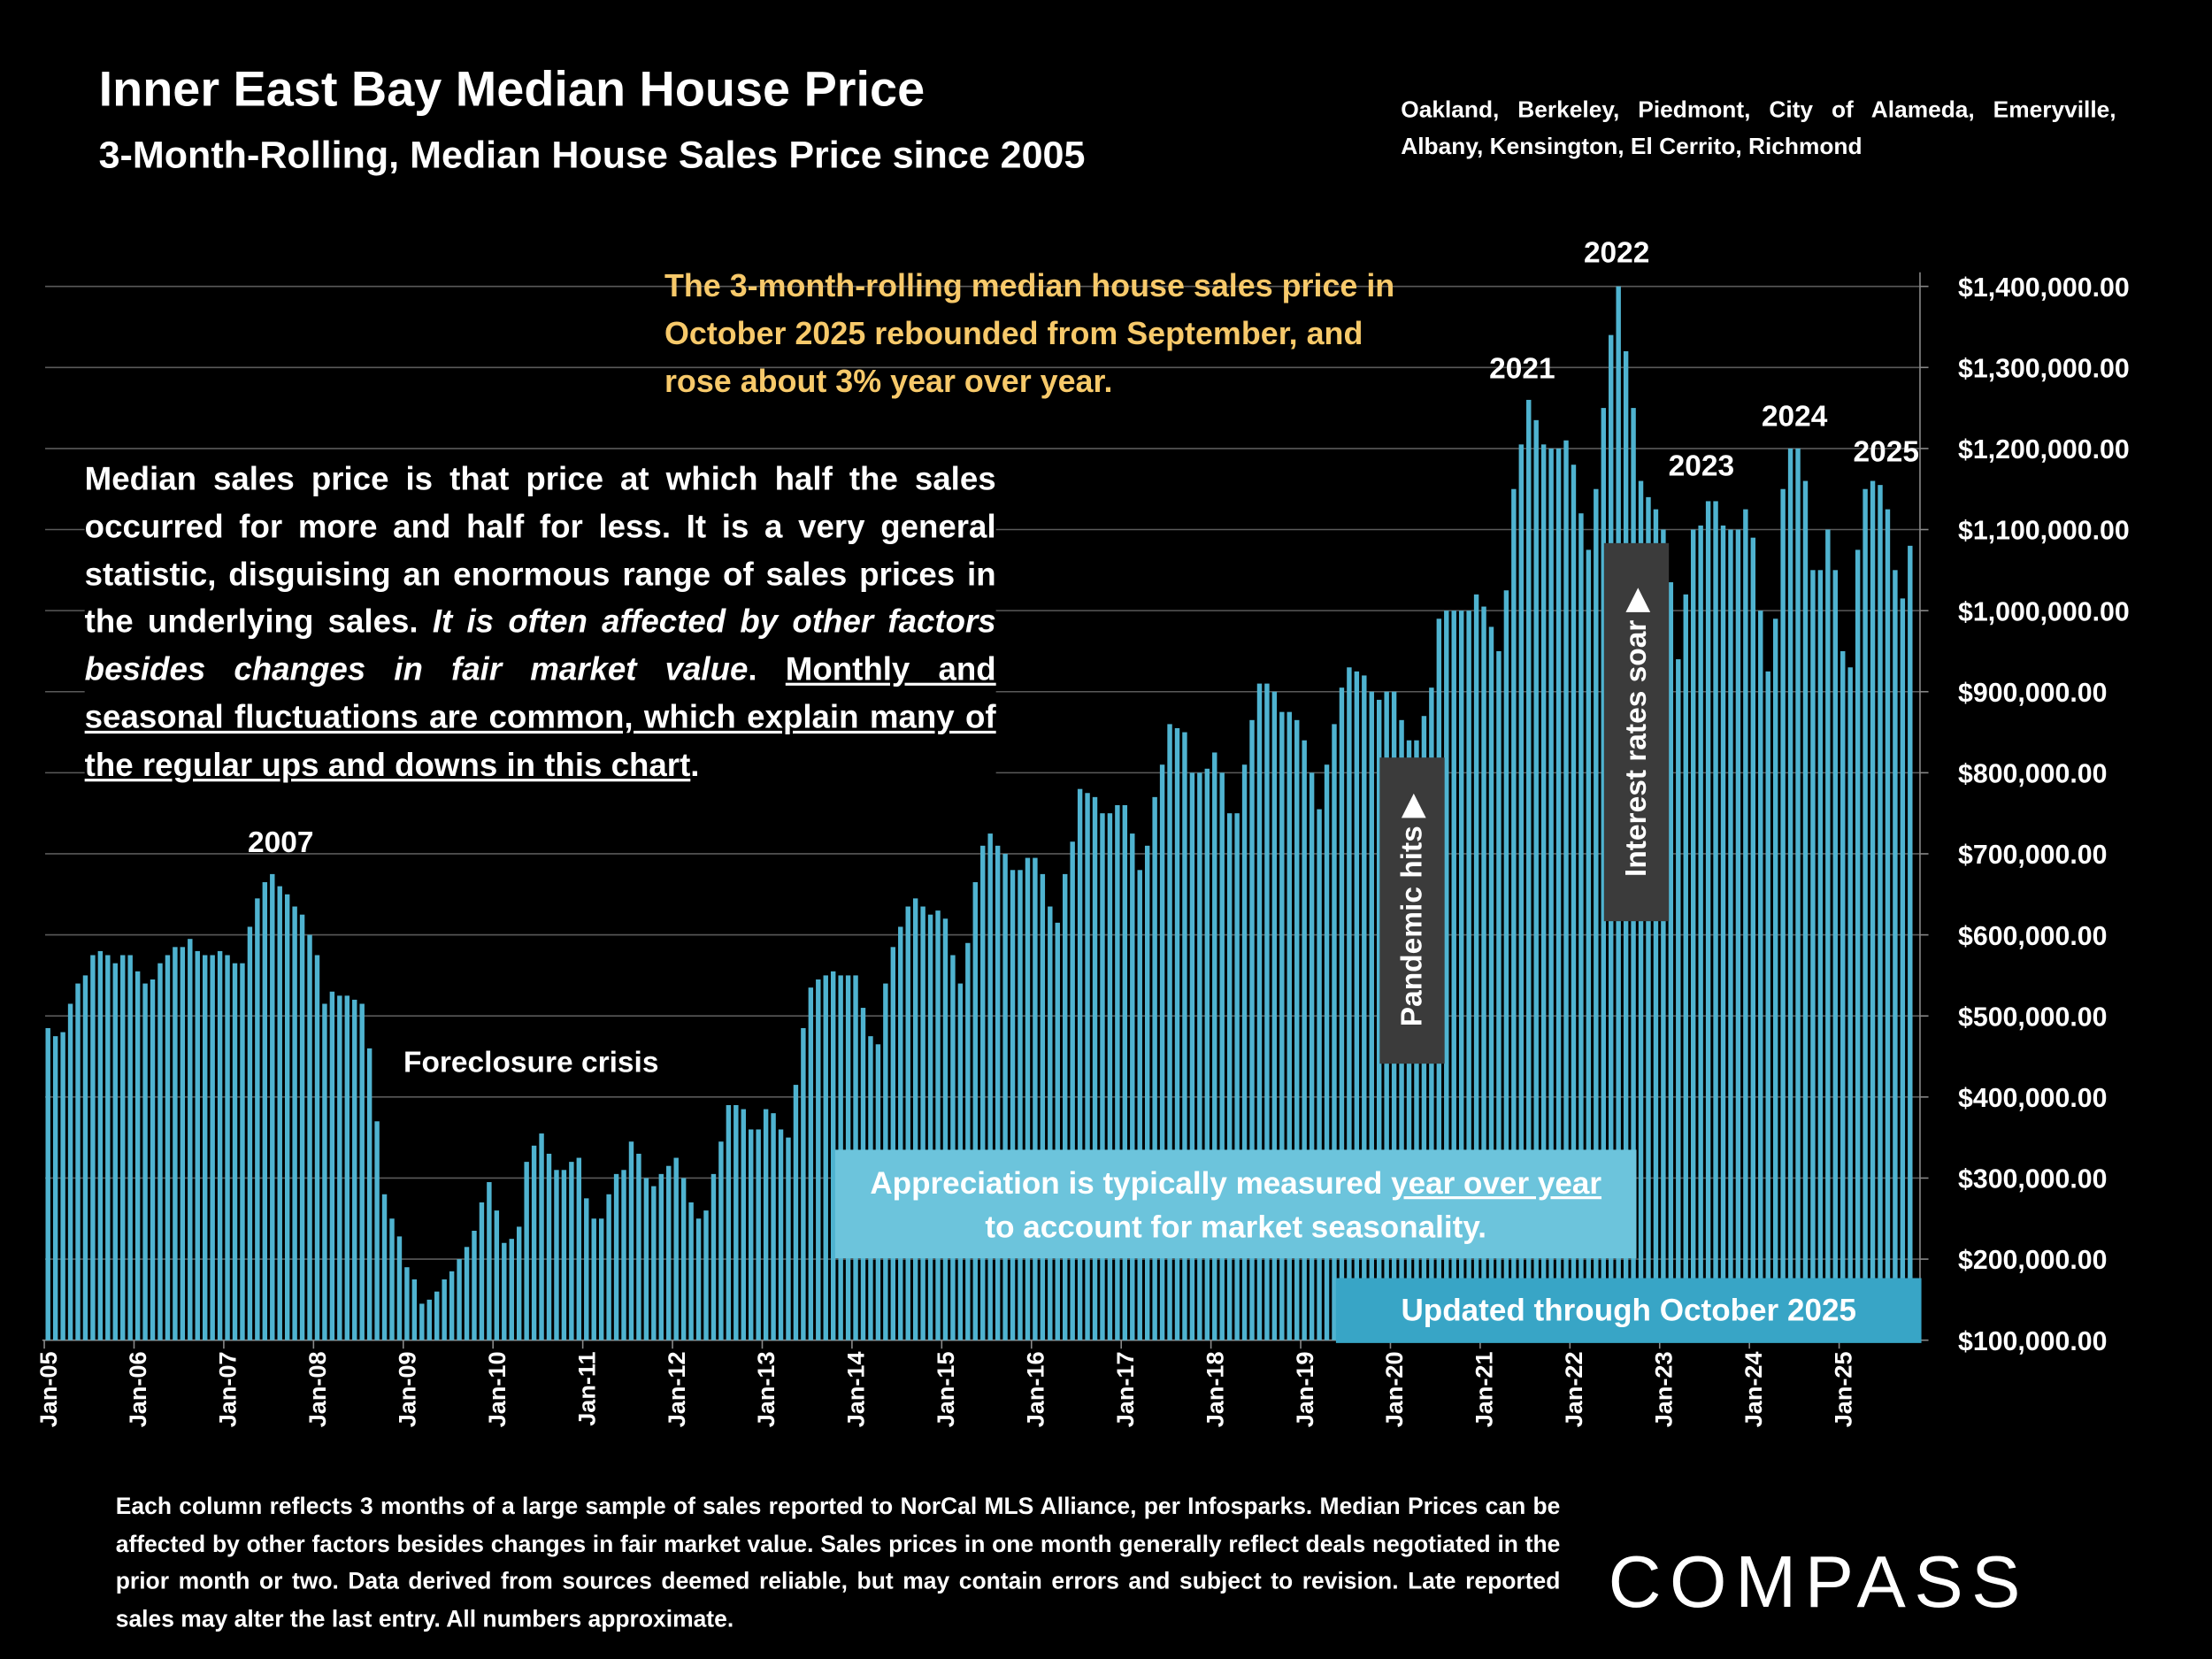 The height and width of the screenshot is (1659, 2212). Describe the element at coordinates (2044, 369) in the screenshot. I see `y-tick-label: $1,300,000.00` at that location.